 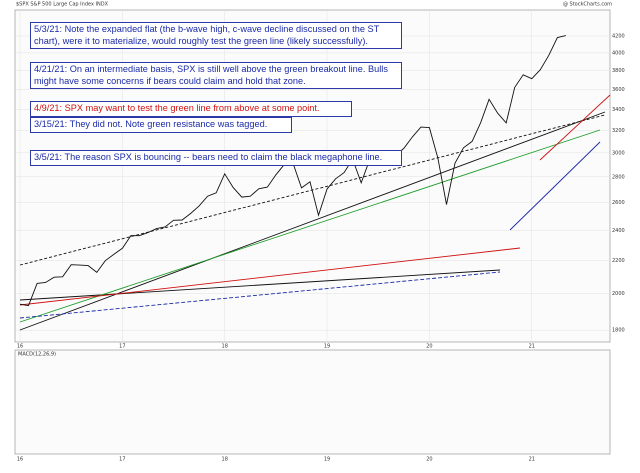 What do you see at coordinates (618, 153) in the screenshot?
I see `y-tick-label: 3000` at bounding box center [618, 153].